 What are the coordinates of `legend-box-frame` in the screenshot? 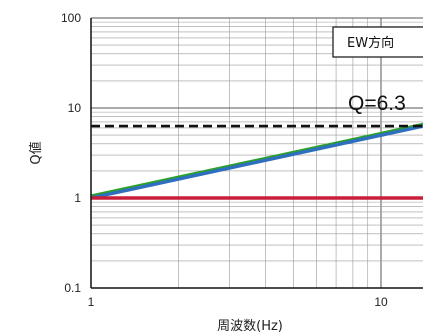 It's located at (377, 42).